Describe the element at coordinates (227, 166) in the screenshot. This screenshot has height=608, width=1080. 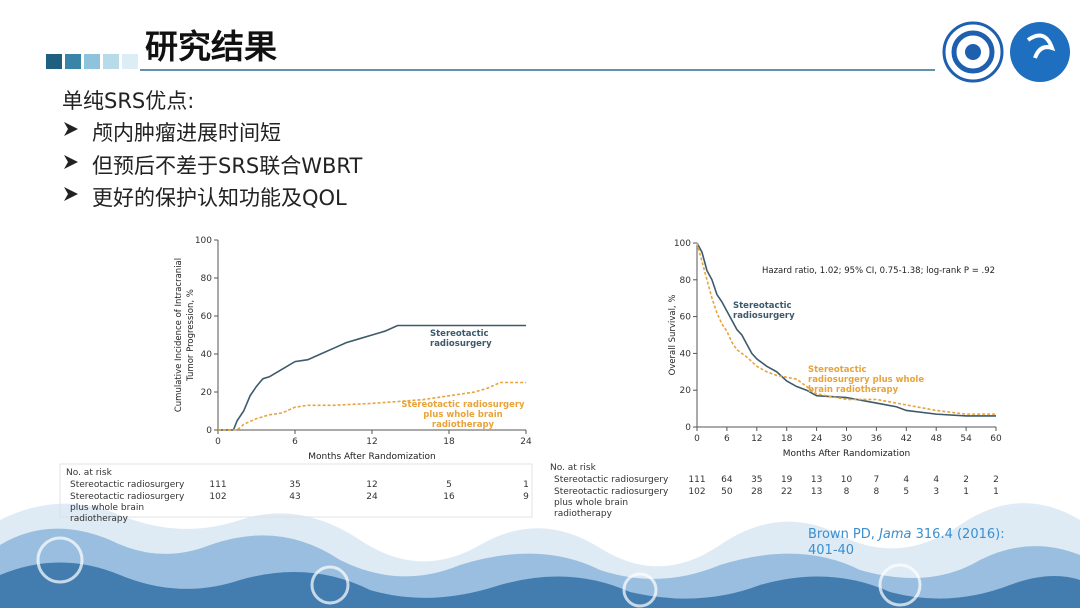
I see `bullet: 但预后不差于SRS联合WBRT` at that location.